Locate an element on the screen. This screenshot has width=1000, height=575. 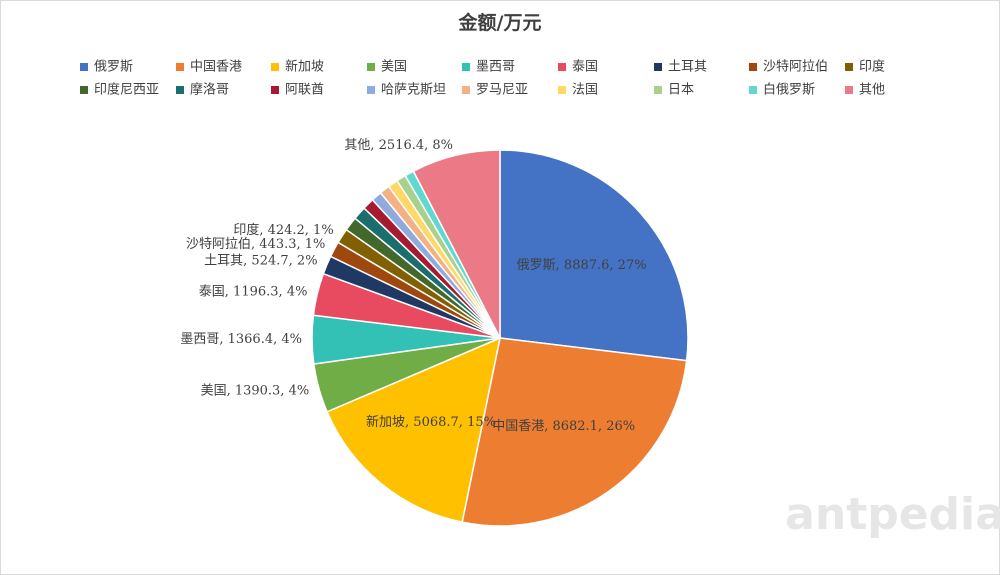
data-label: 墨西哥, 1366.4, 4% is located at coordinates (241, 339).